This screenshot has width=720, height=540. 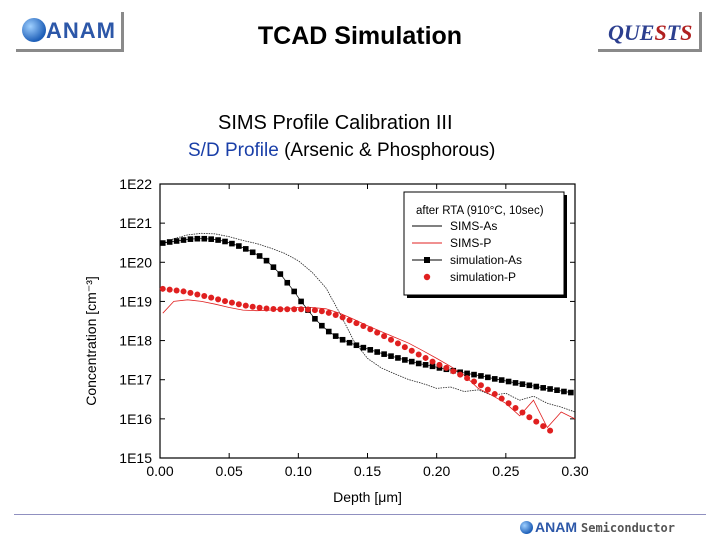 I want to click on y-axis-label: Concentration [cm⁻³], so click(x=91, y=341).